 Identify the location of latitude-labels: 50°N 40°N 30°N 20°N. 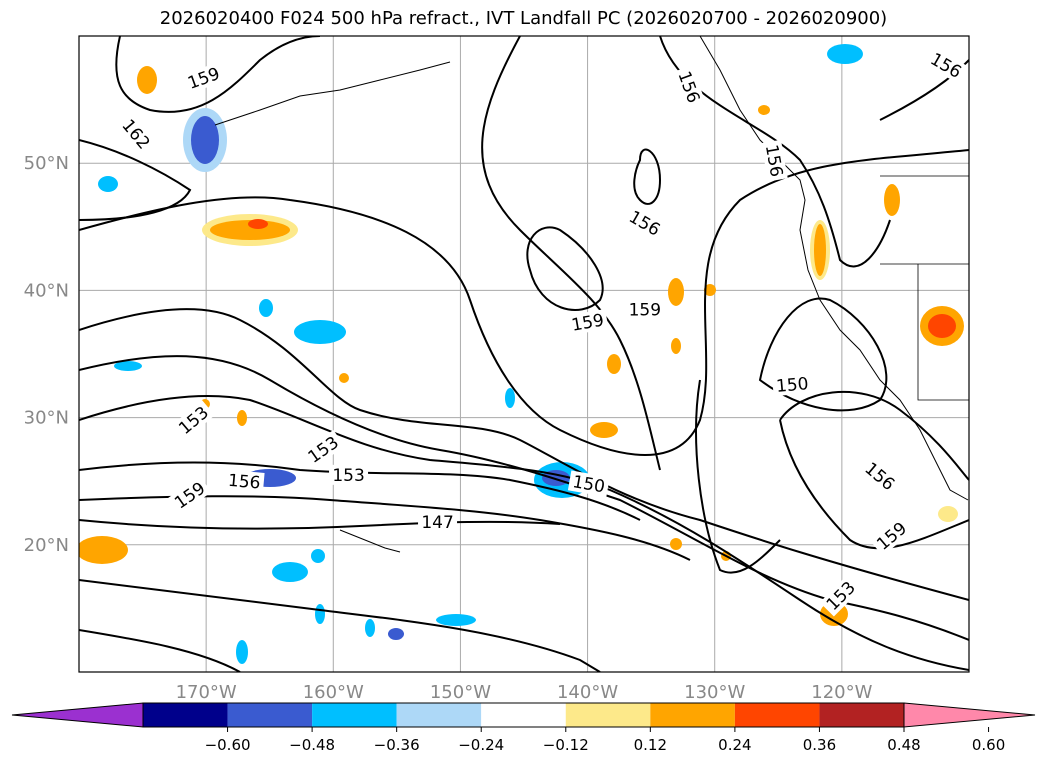
(46, 354).